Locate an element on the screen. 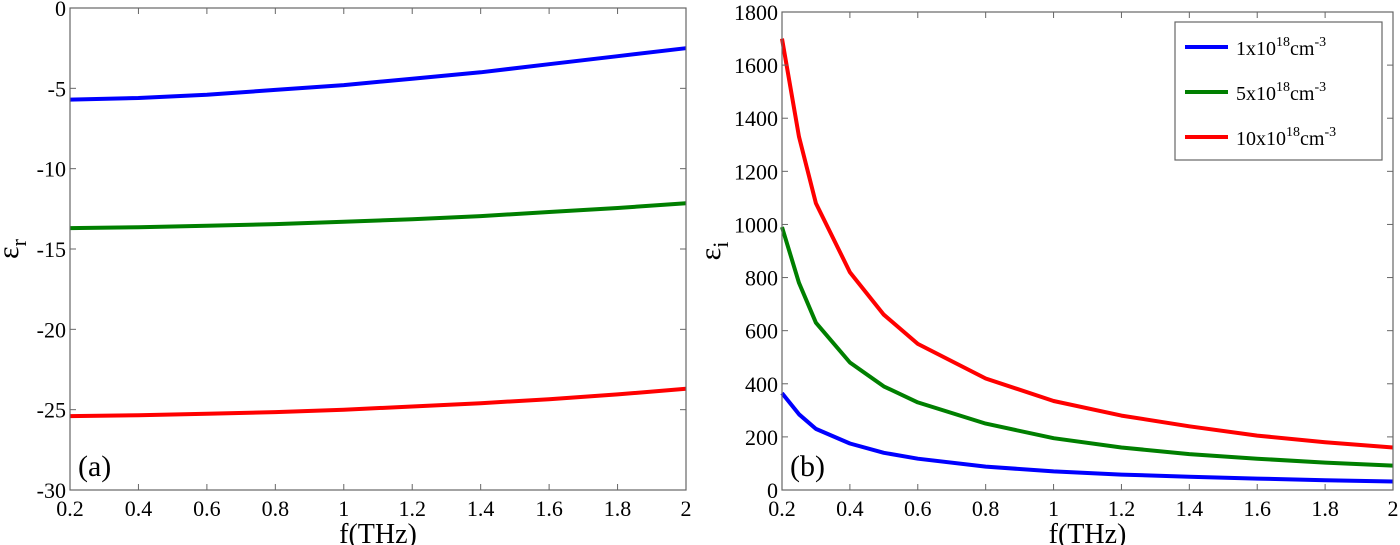  panel-label: (b) is located at coordinates (807, 466).